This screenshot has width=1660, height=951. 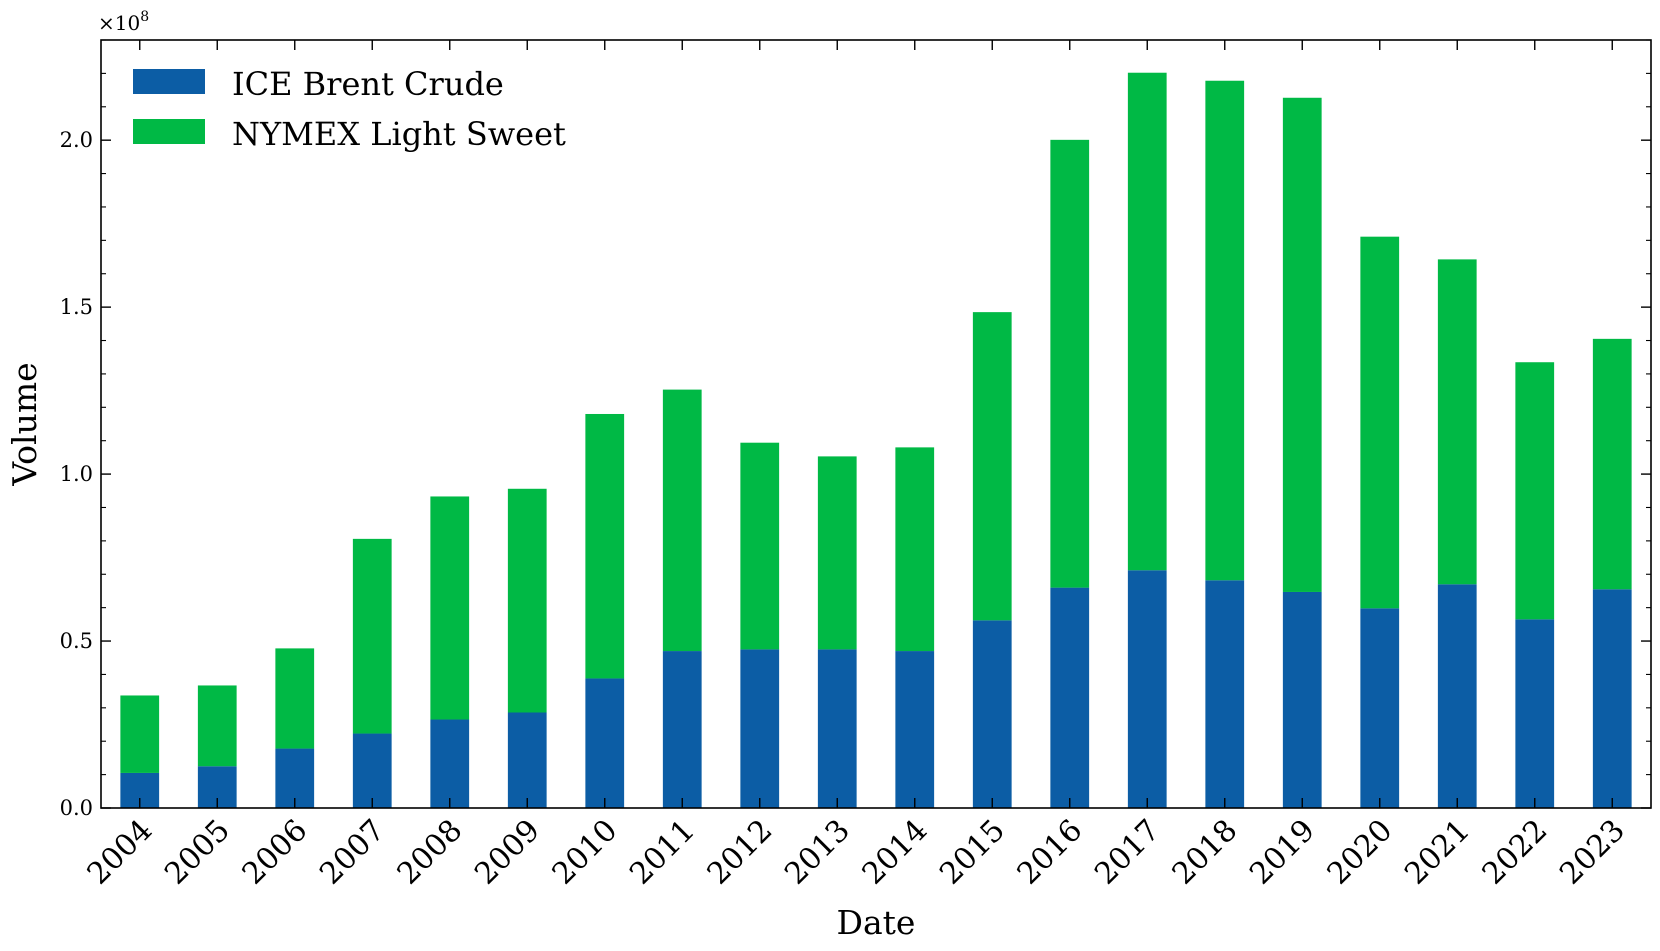 I want to click on bar-ice-brent-crude-2007, so click(x=372, y=770).